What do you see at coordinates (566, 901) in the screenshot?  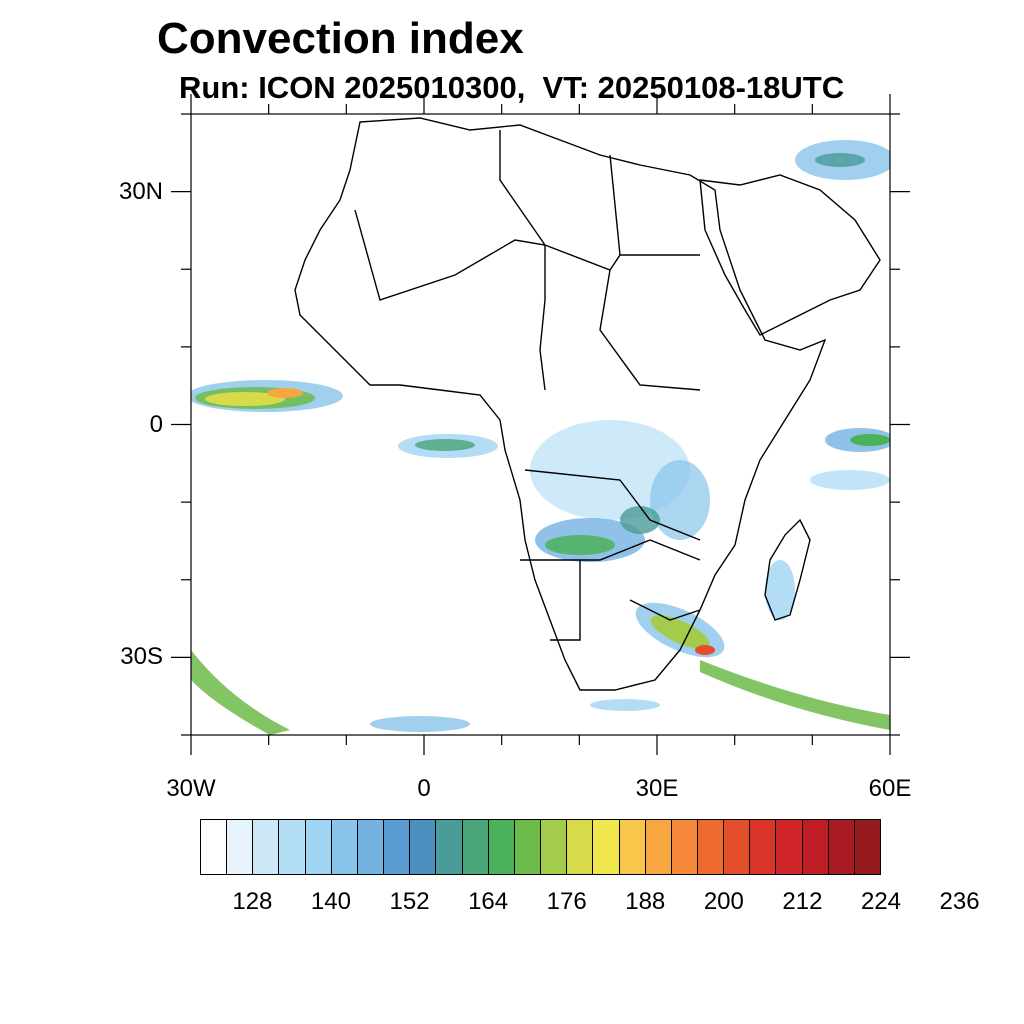 I see `colorbar-label: 176` at bounding box center [566, 901].